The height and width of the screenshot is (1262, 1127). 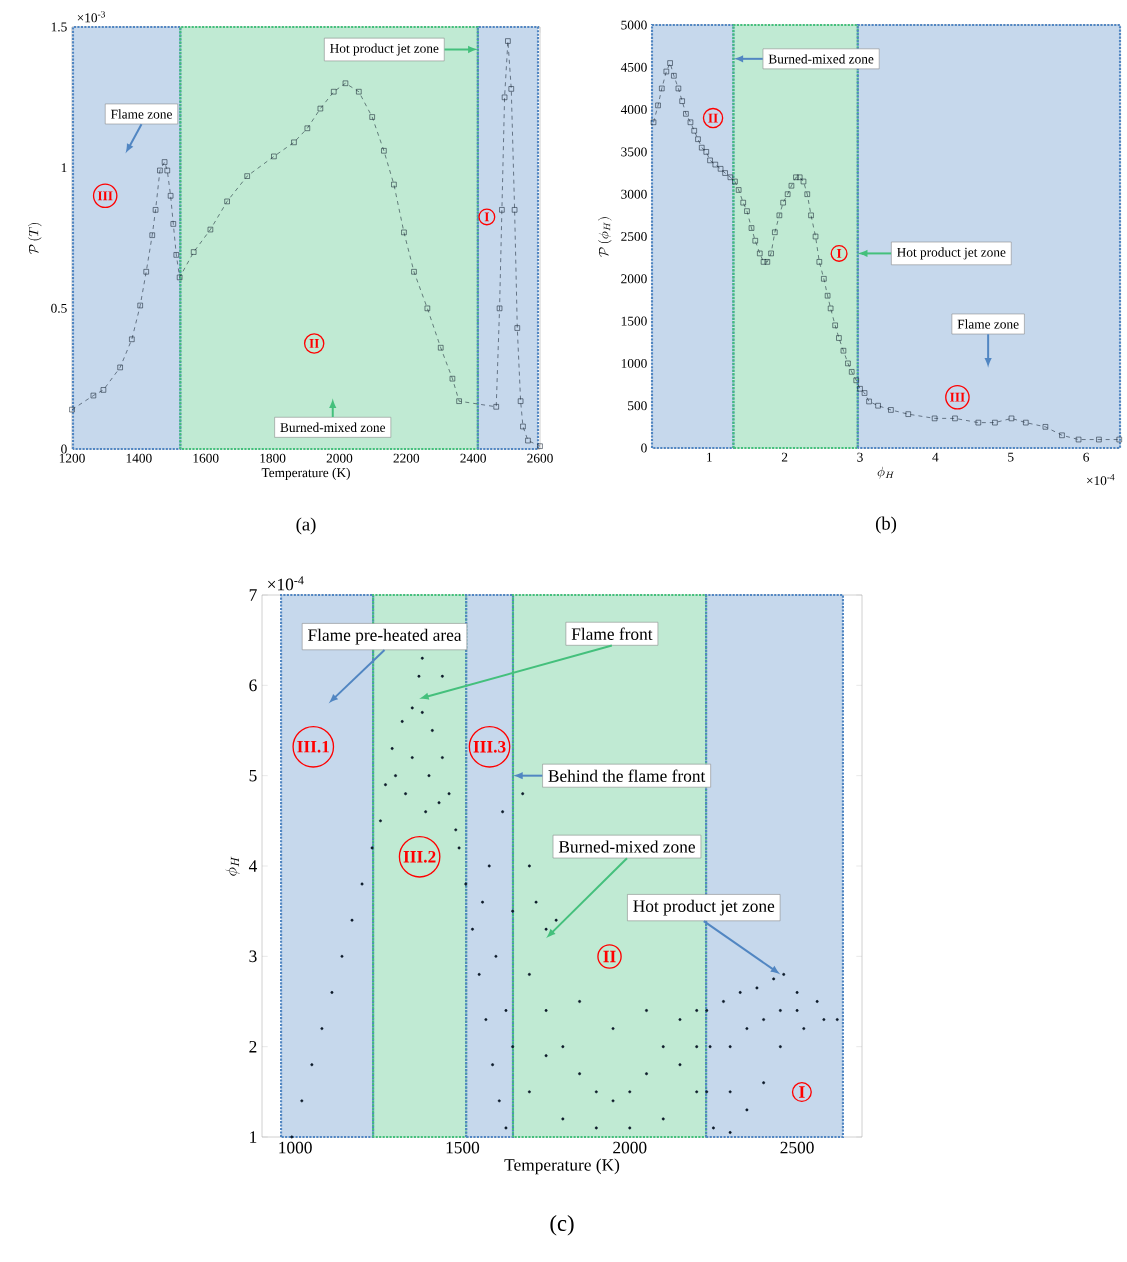 I want to click on x-tick-label: 2500, so click(x=797, y=1147).